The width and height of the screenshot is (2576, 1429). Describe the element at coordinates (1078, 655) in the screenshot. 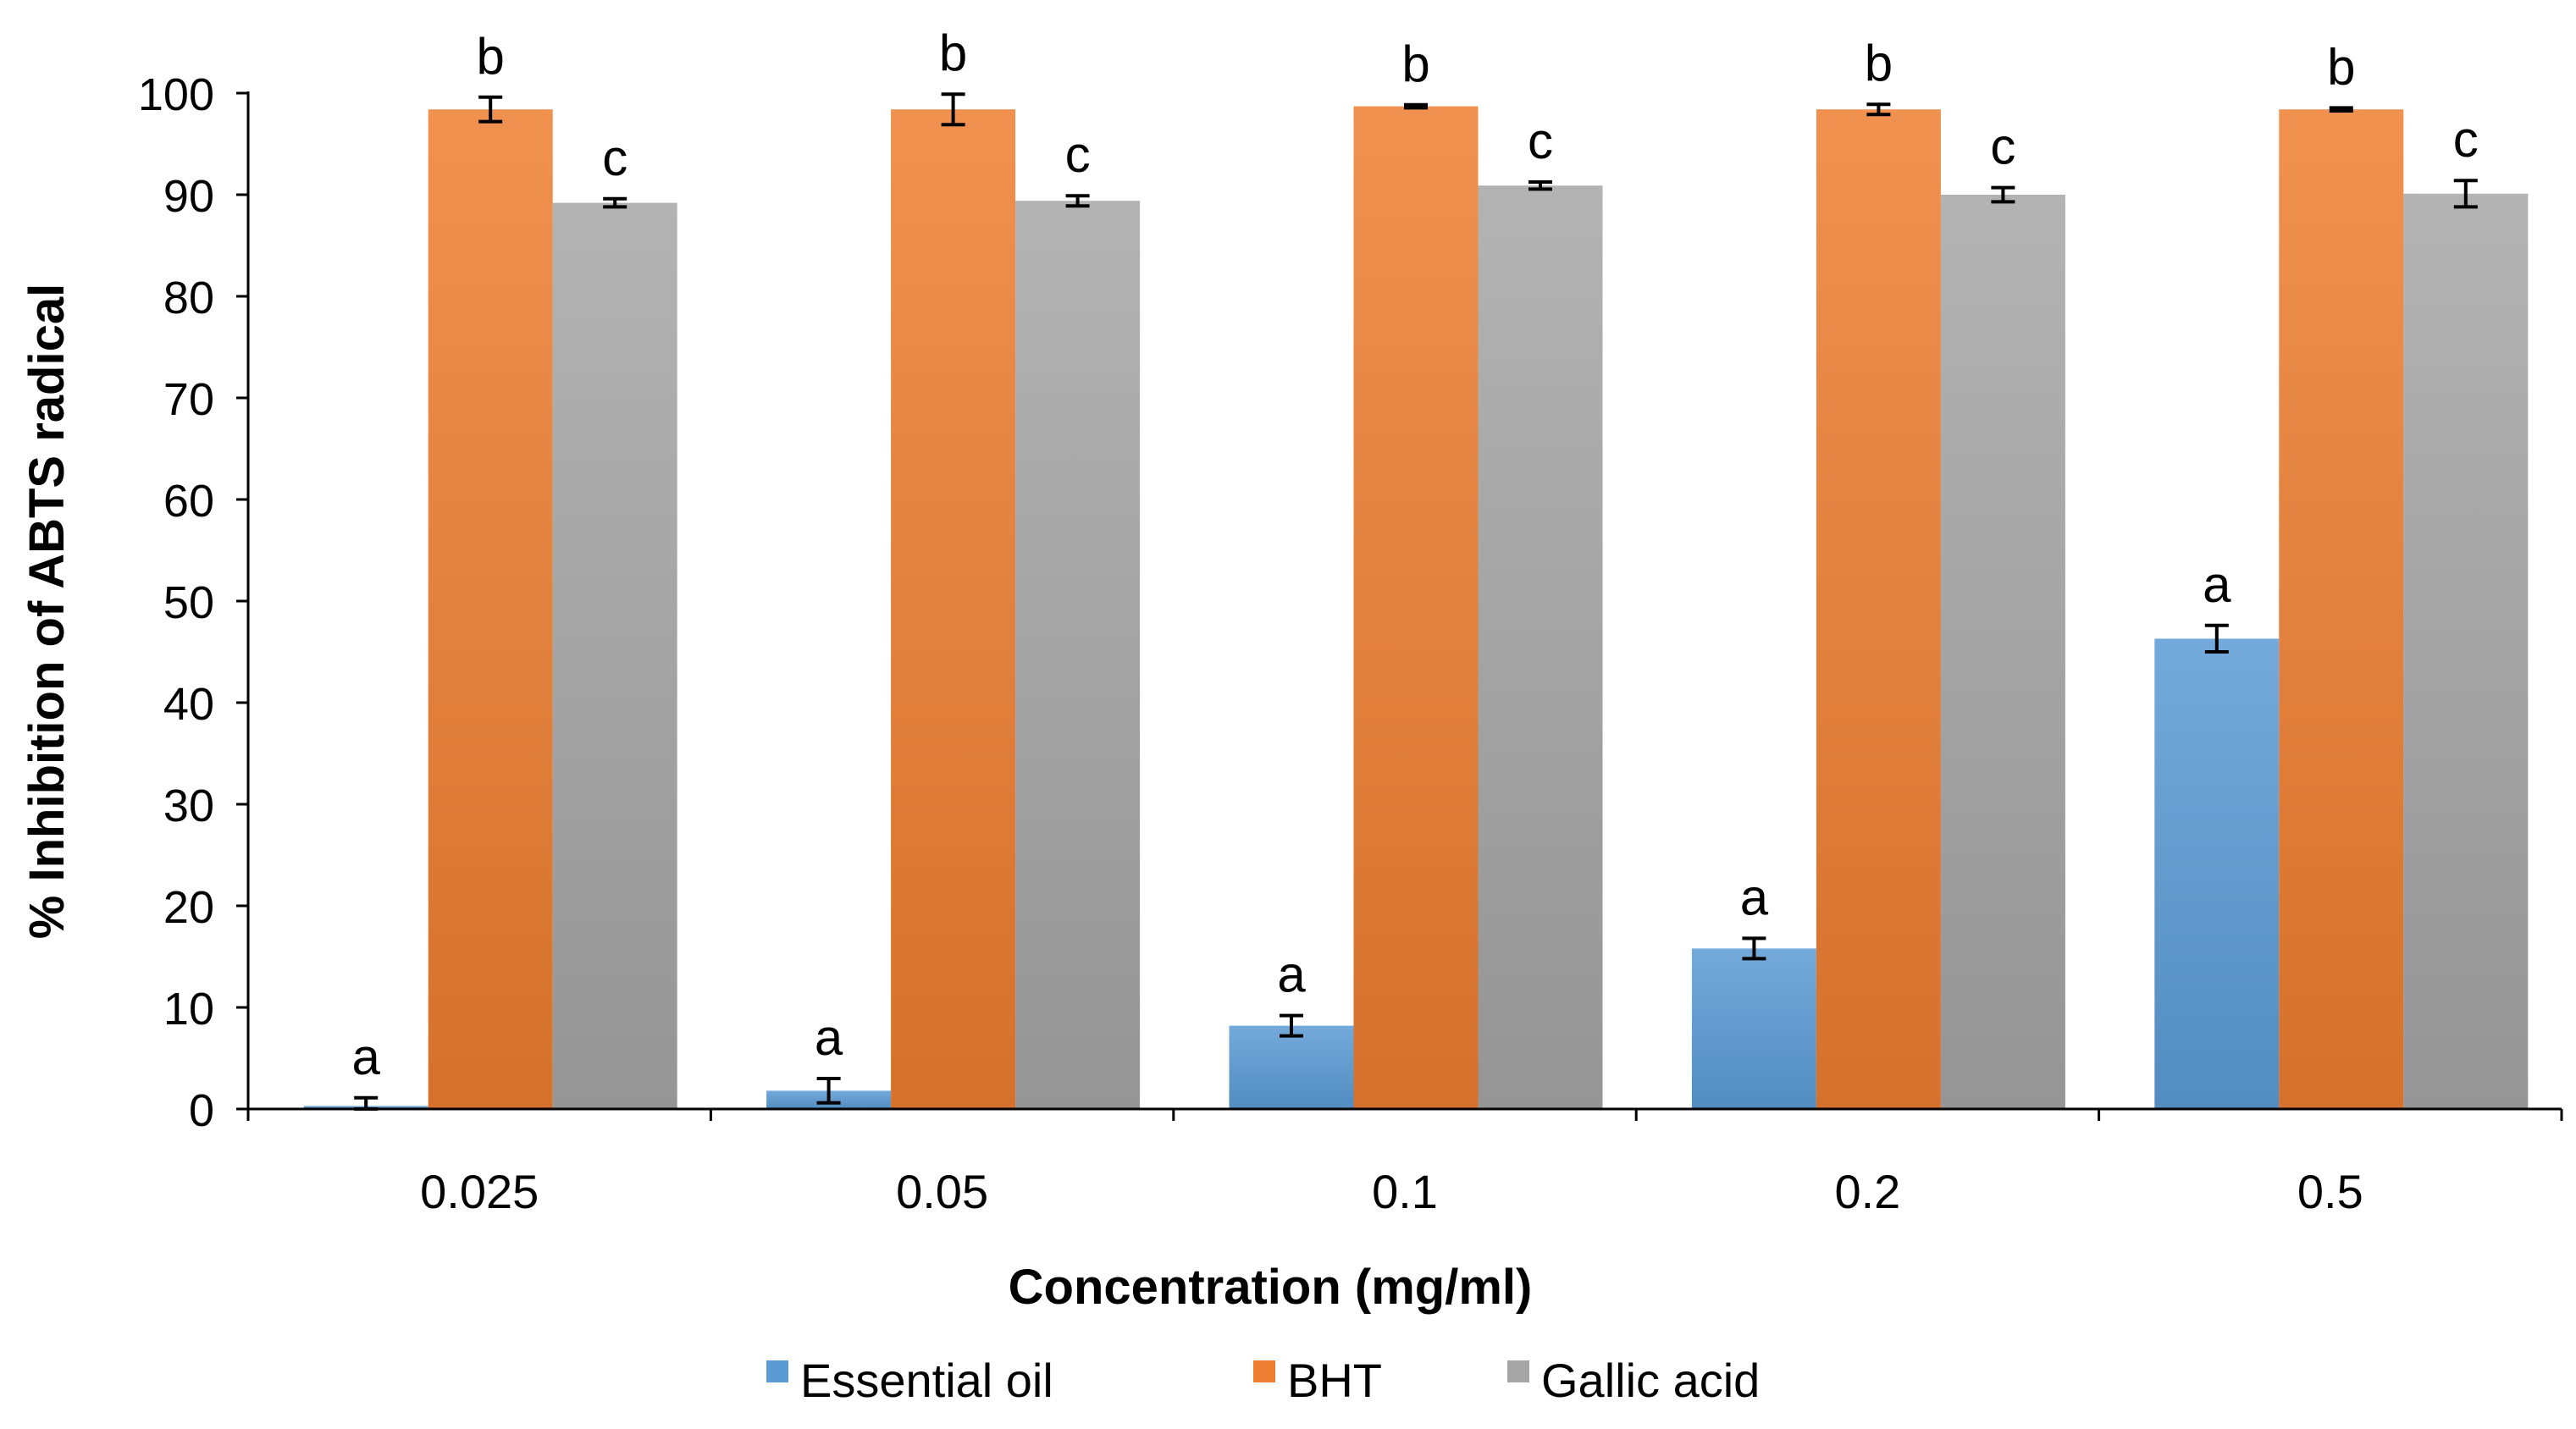

I see `bar-gallic-acid-0.05` at that location.